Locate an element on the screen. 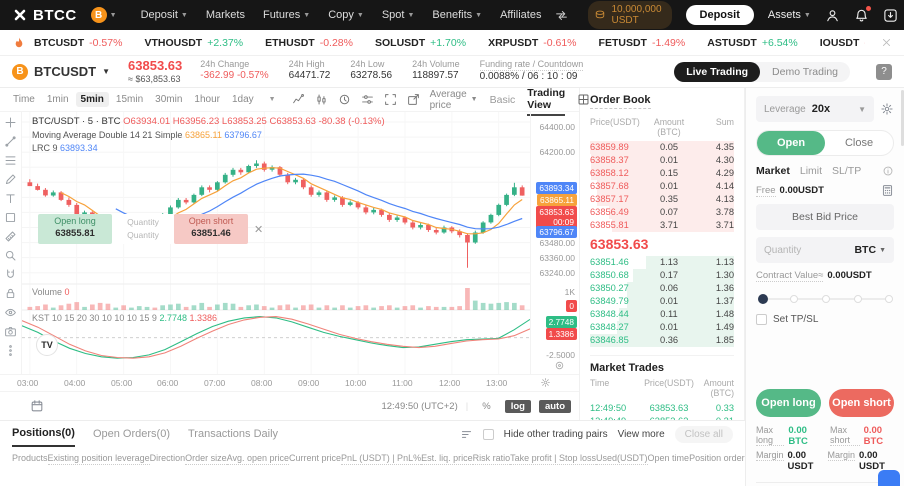  tab-basic-view: Basic is located at coordinates (502, 99).